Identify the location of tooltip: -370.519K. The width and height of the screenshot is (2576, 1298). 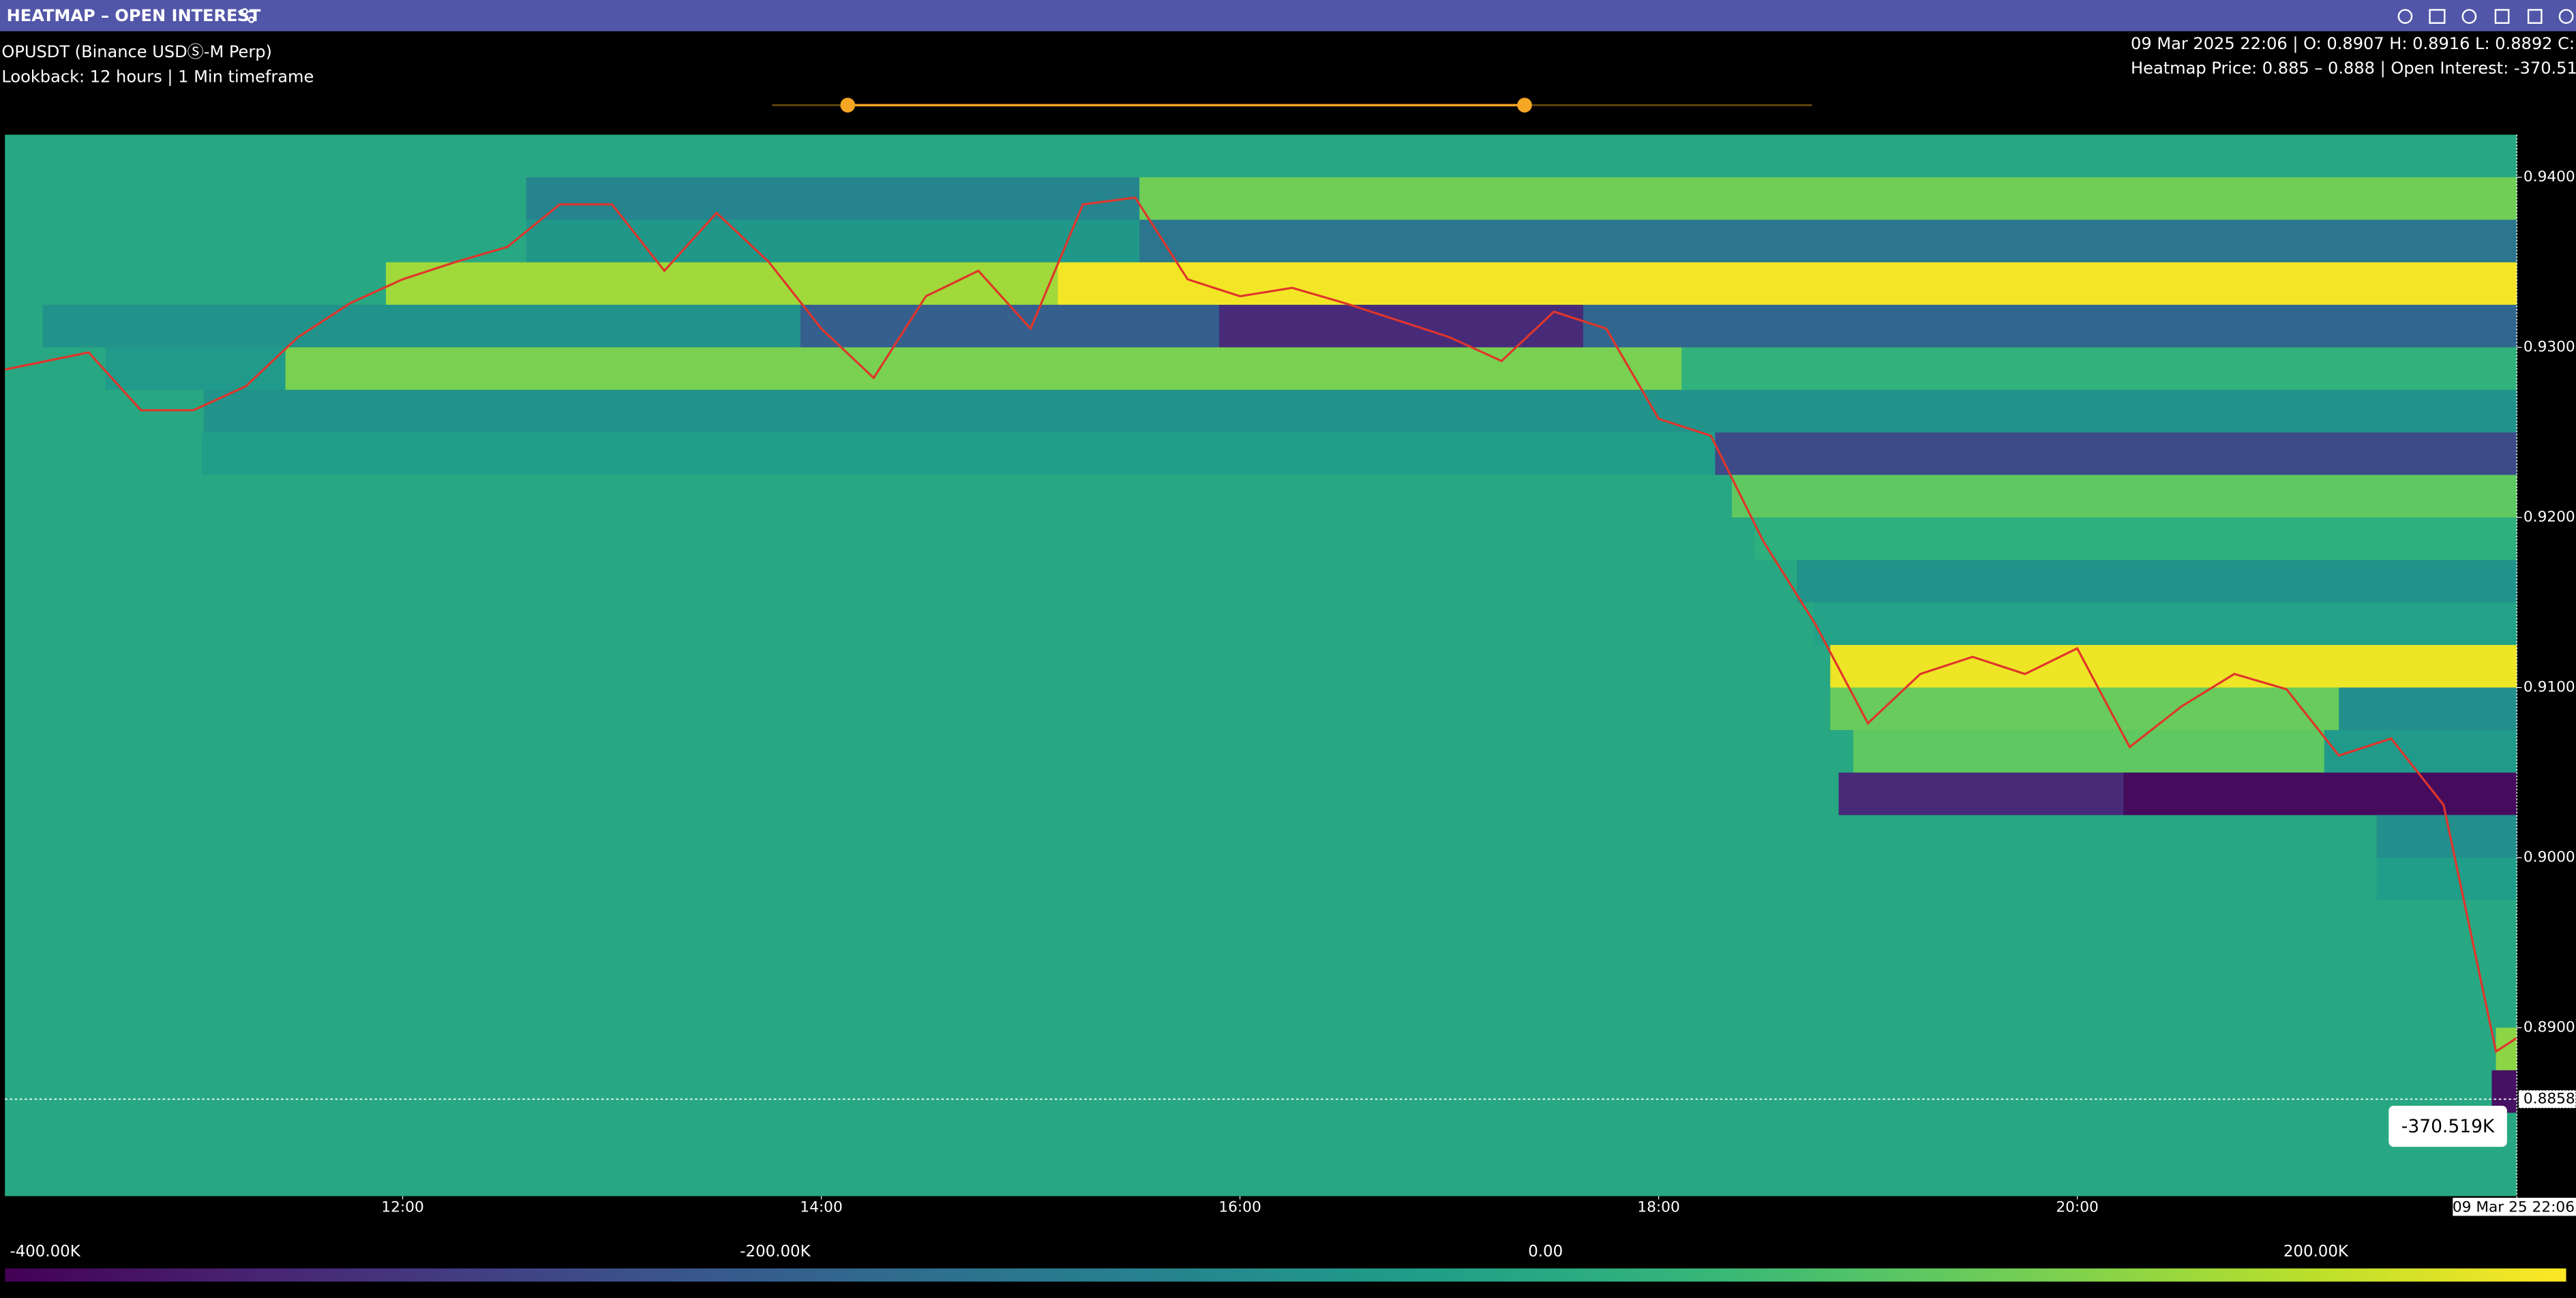
(2448, 1127).